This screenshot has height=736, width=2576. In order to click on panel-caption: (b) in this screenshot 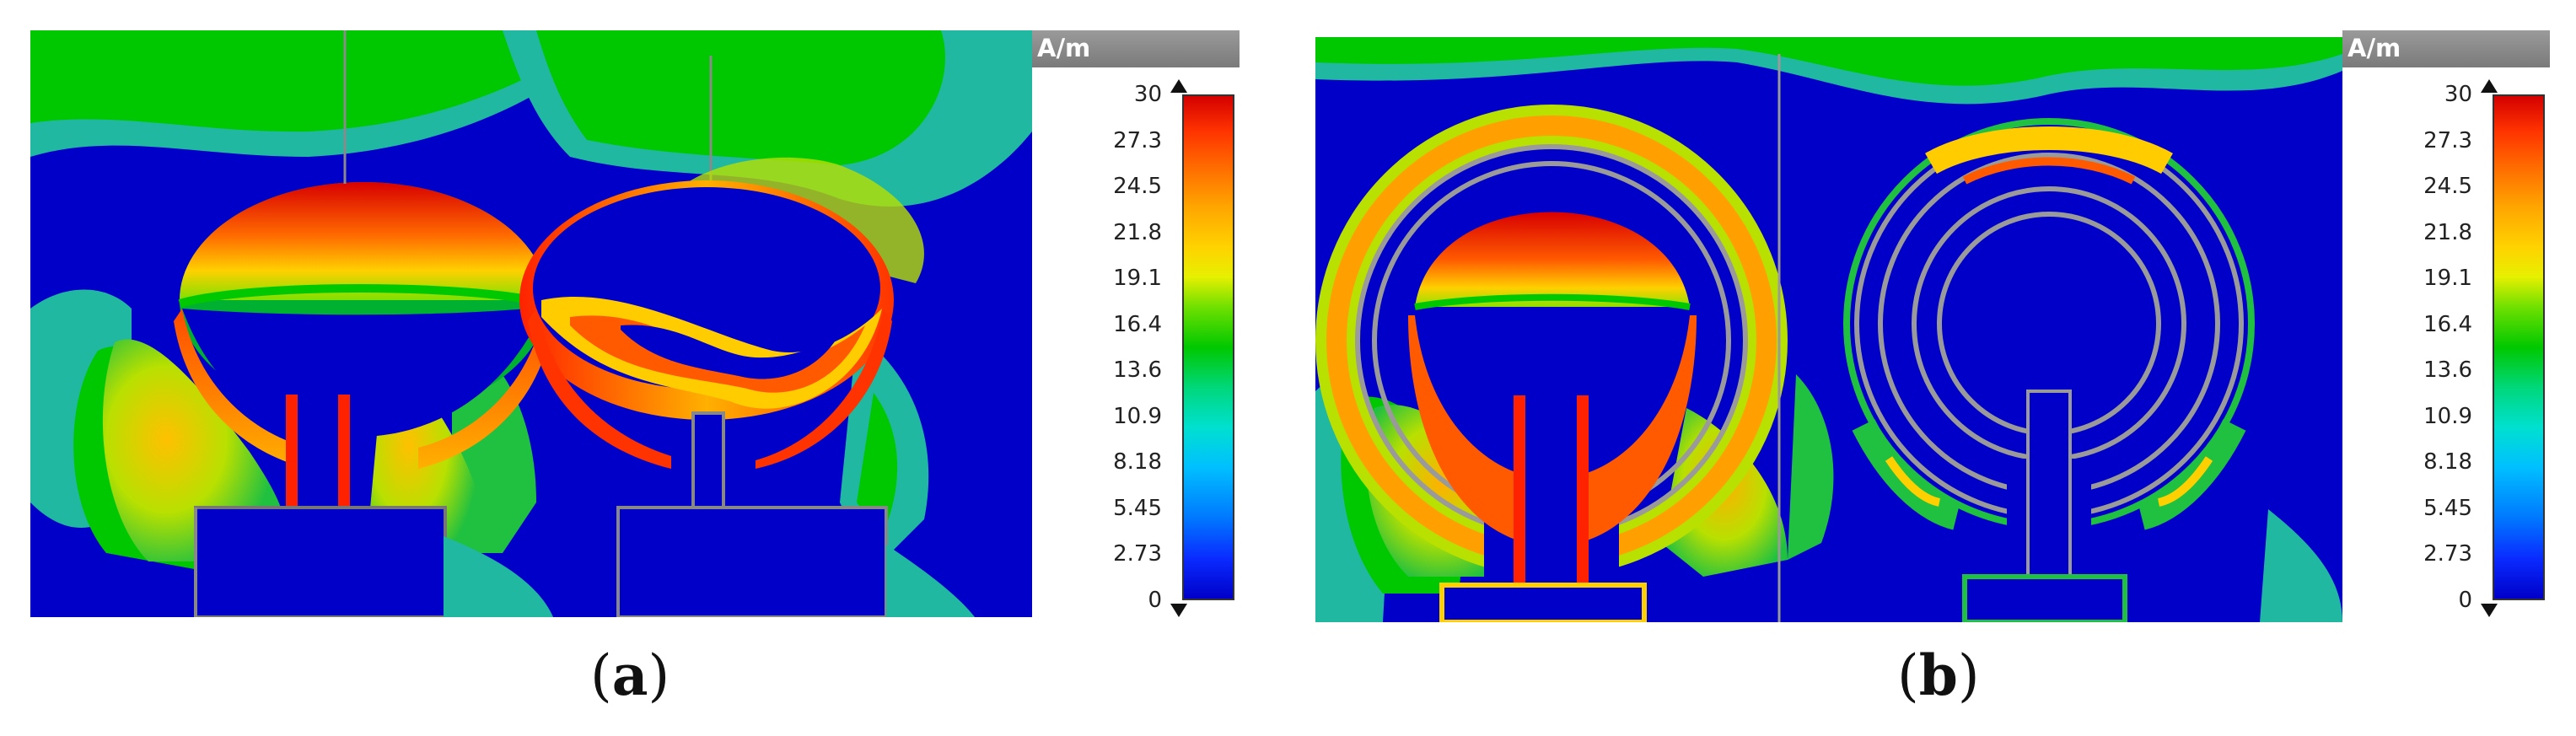, I will do `click(1939, 675)`.